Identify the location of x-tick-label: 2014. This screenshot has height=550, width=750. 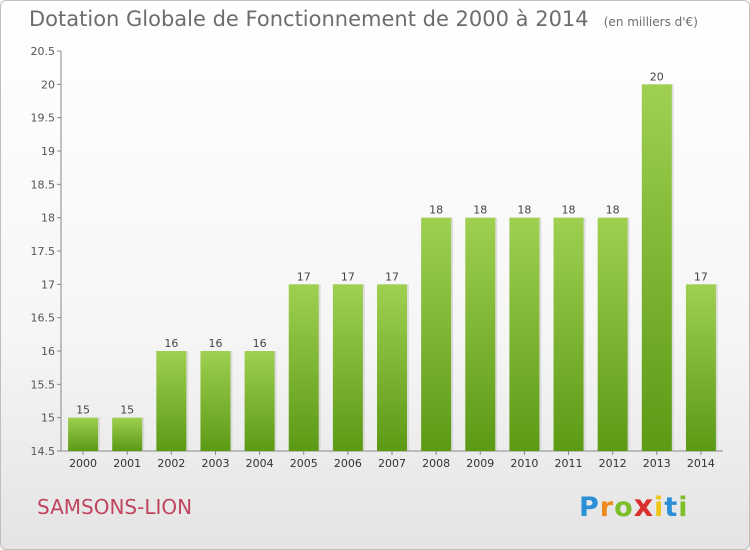
(701, 463).